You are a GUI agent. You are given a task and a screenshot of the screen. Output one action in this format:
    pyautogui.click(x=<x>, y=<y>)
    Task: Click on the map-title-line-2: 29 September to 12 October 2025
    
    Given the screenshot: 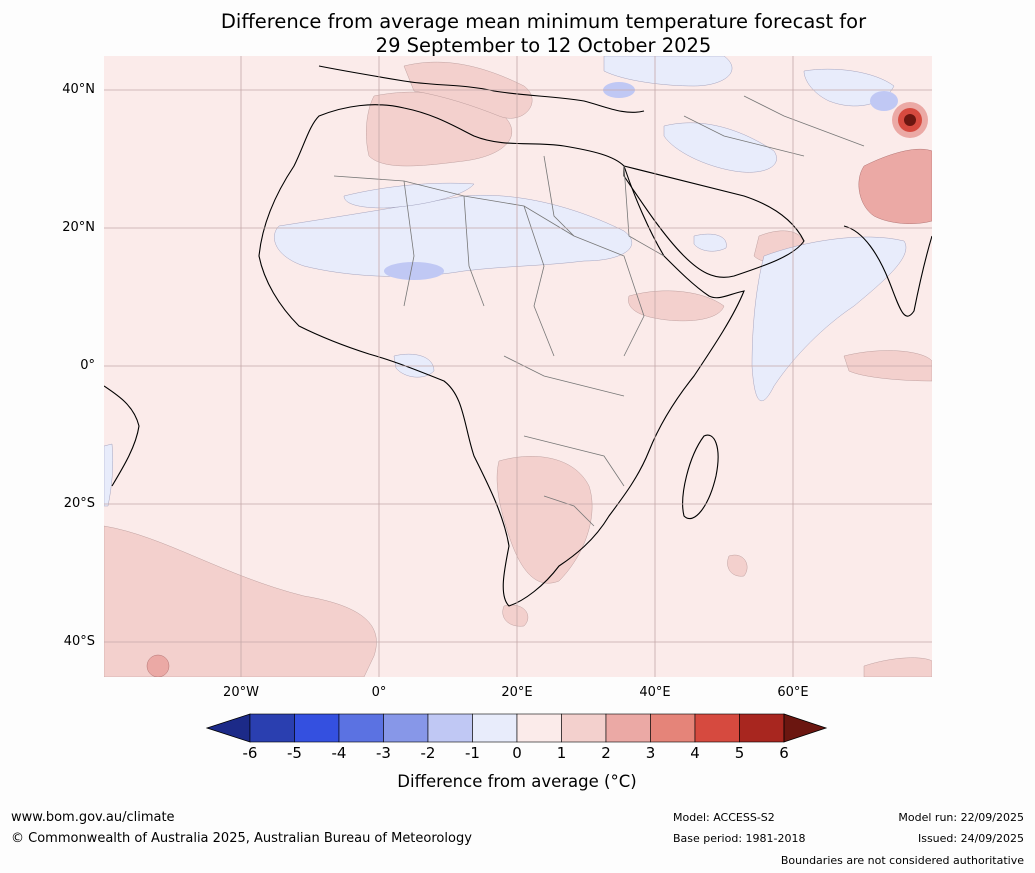 What is the action you would take?
    pyautogui.click(x=543, y=45)
    